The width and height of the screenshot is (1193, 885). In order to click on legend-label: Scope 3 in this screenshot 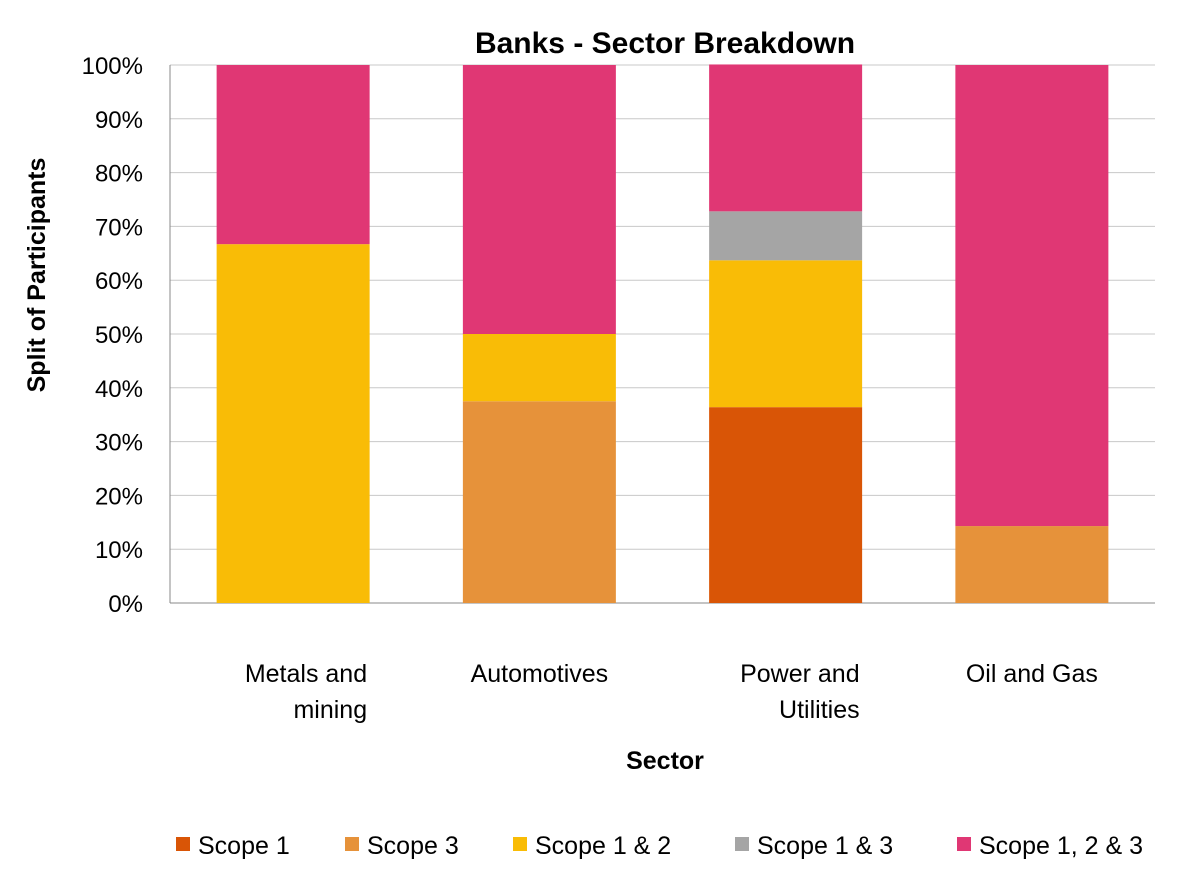, I will do `click(413, 846)`.